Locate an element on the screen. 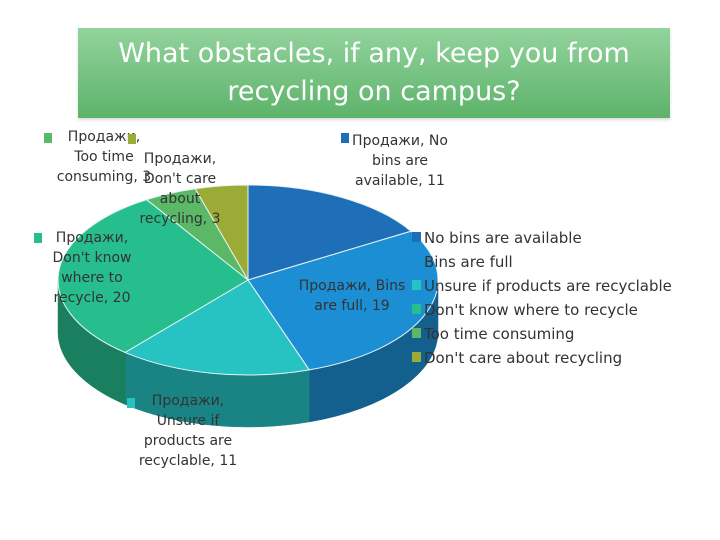 The width and height of the screenshot is (720, 540). data-label-line: Too time is located at coordinates (103, 157).